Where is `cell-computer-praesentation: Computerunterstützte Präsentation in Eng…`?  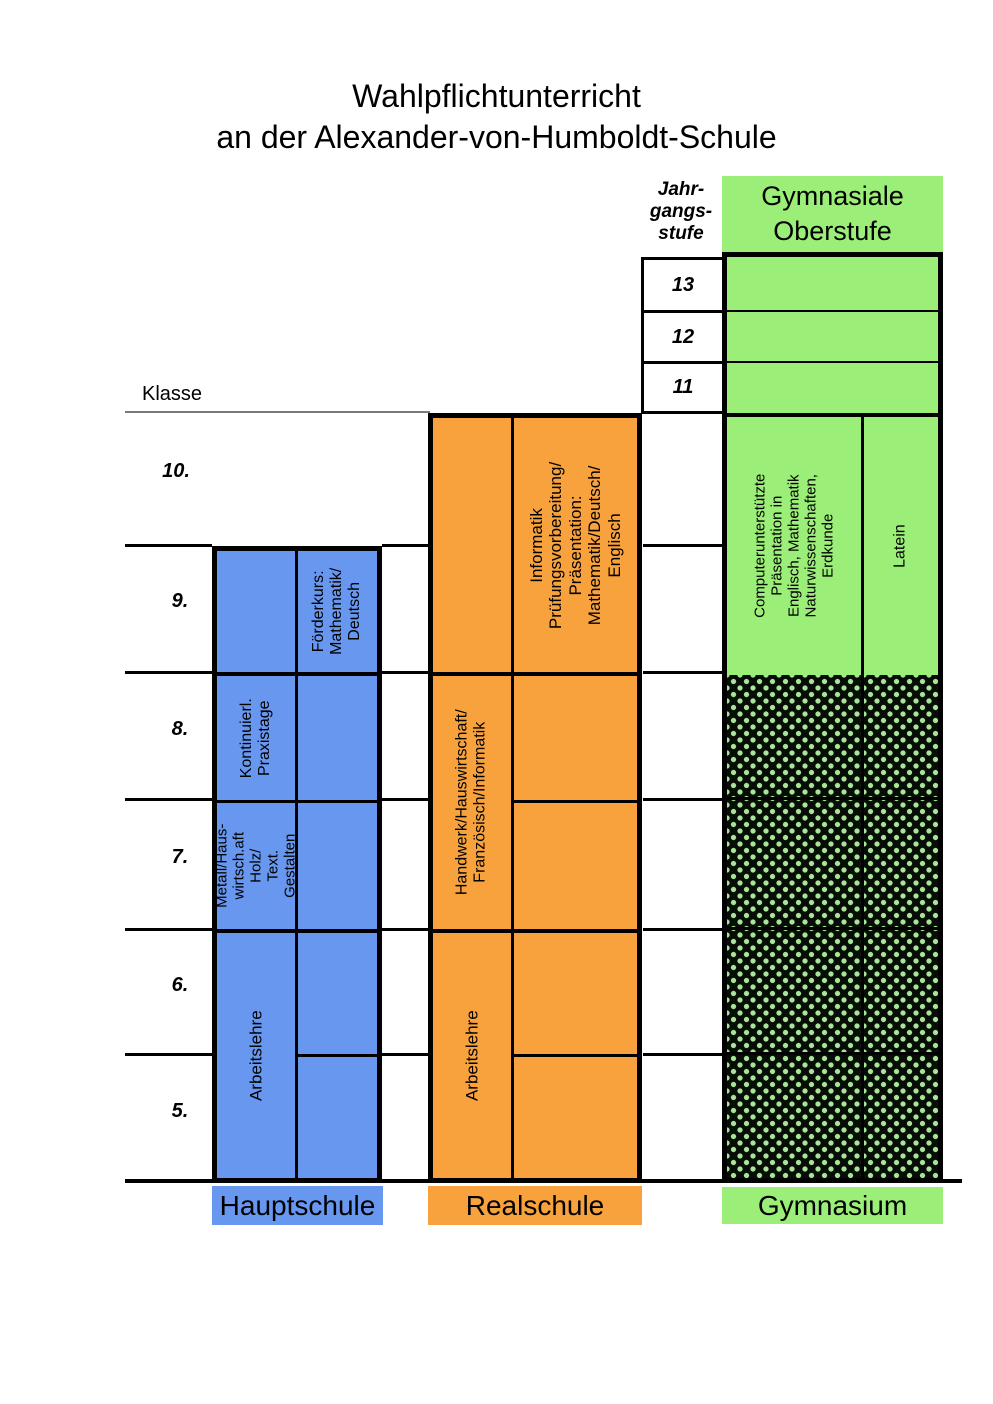 cell-computer-praesentation: Computerunterstützte Präsentation in Eng… is located at coordinates (794, 546).